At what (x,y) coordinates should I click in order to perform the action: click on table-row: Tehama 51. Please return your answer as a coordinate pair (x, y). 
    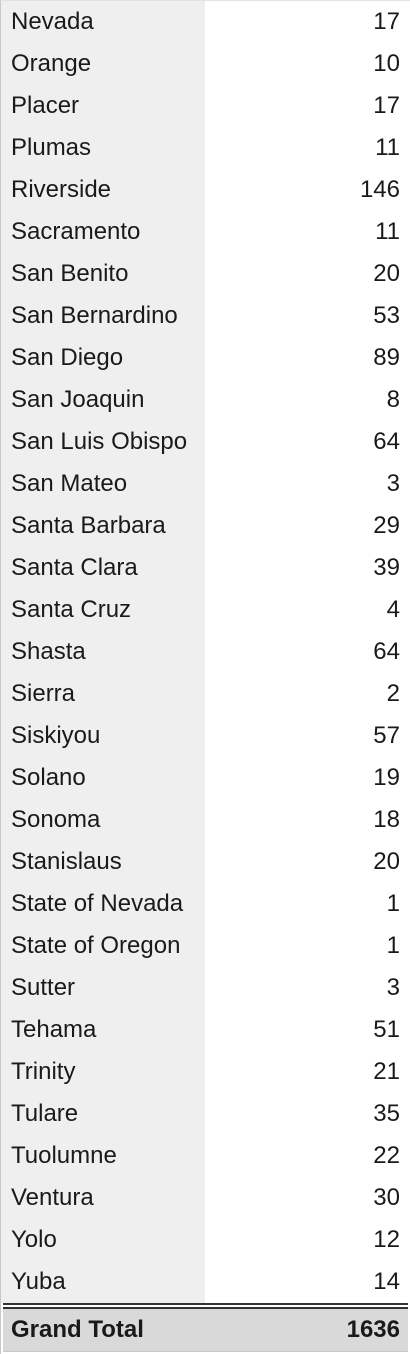
    Looking at the image, I should click on (205, 1030).